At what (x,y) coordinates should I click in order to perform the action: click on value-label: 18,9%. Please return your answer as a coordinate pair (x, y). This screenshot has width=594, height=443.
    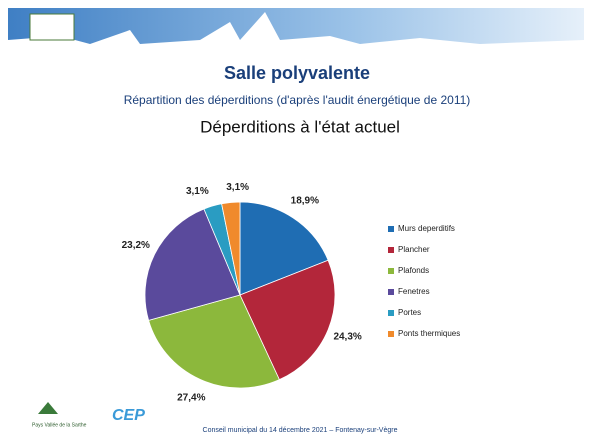
    Looking at the image, I should click on (305, 201).